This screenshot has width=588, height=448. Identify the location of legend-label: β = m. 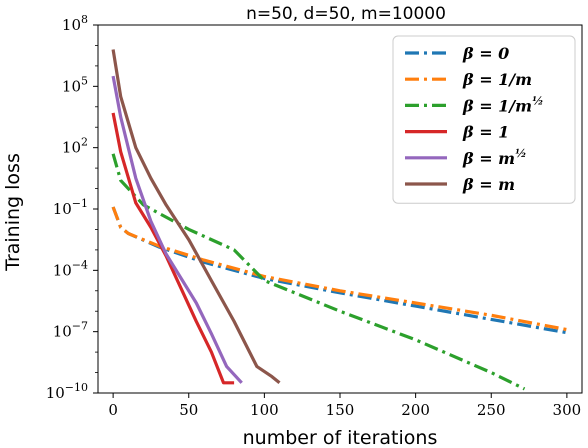
(488, 184).